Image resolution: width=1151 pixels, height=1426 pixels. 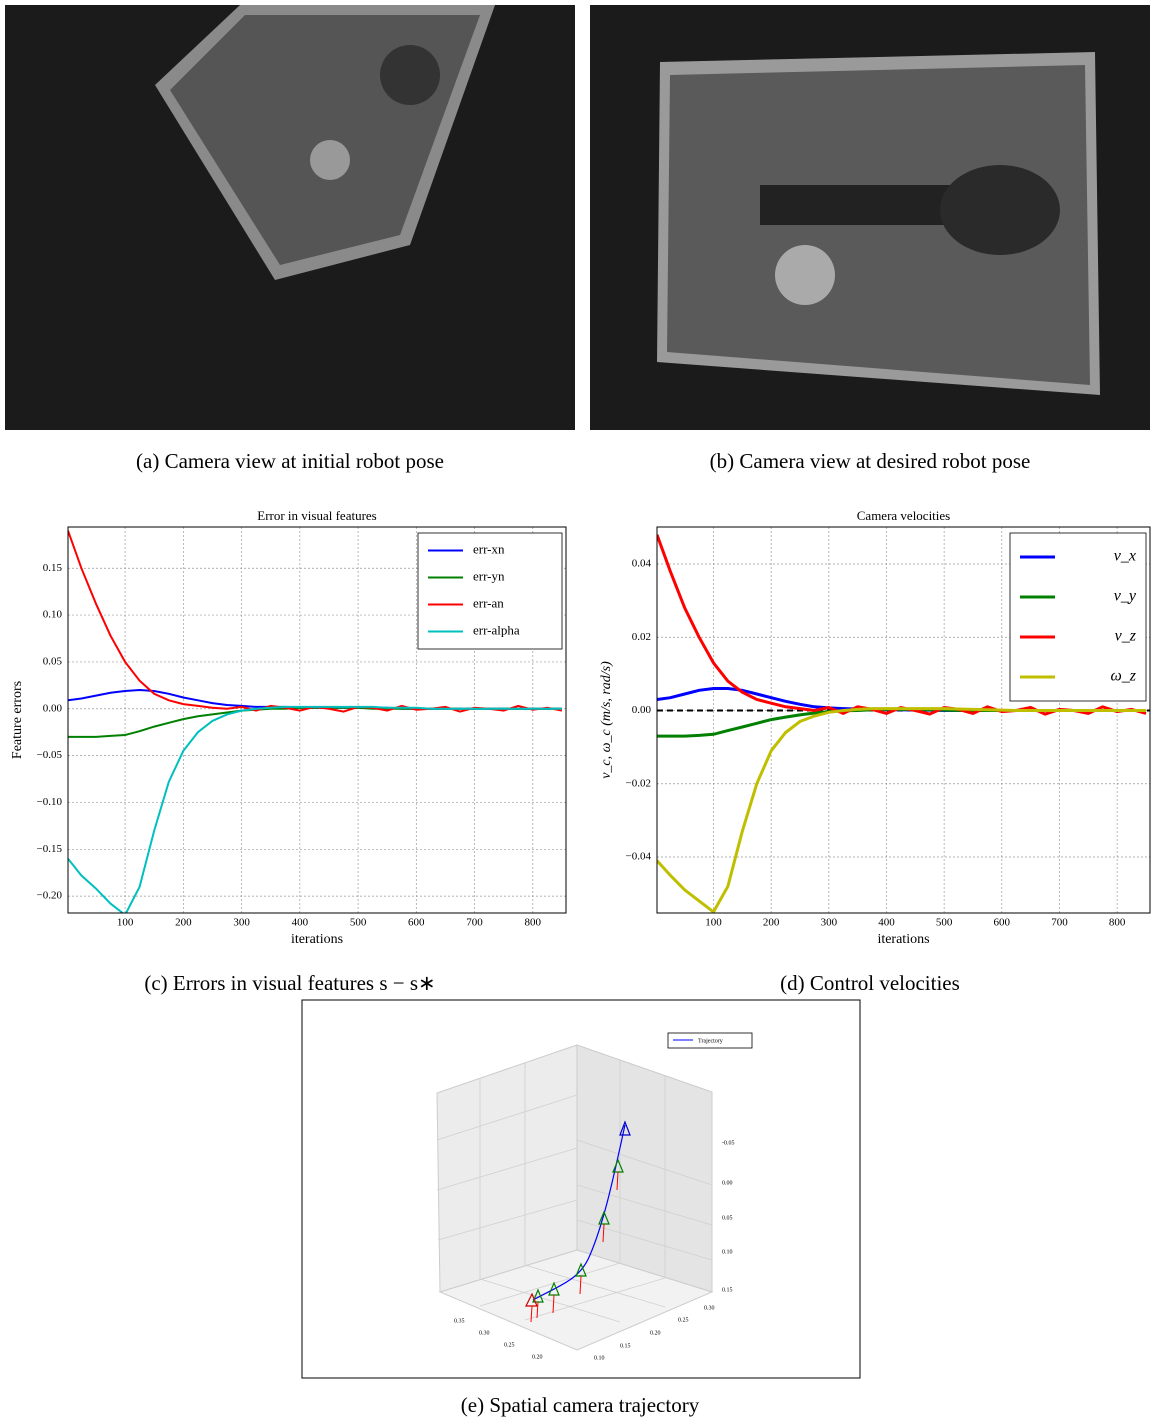 What do you see at coordinates (489, 575) in the screenshot?
I see `legend-label: err-yn` at bounding box center [489, 575].